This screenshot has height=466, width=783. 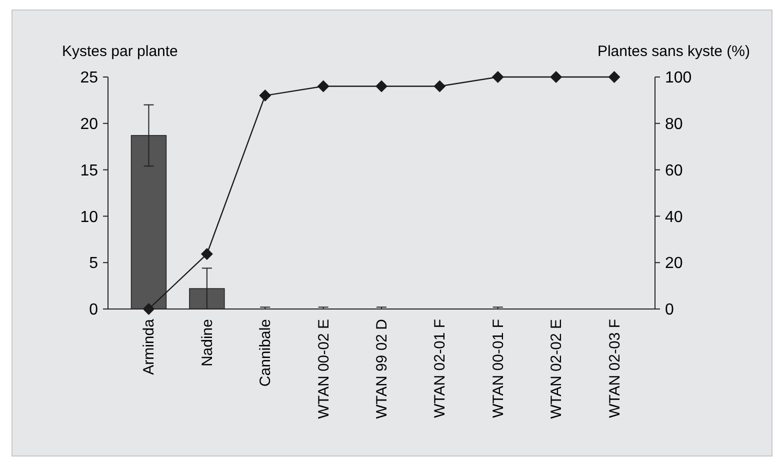 I want to click on x-tick-label: WTAN 99 02 D, so click(x=382, y=368).